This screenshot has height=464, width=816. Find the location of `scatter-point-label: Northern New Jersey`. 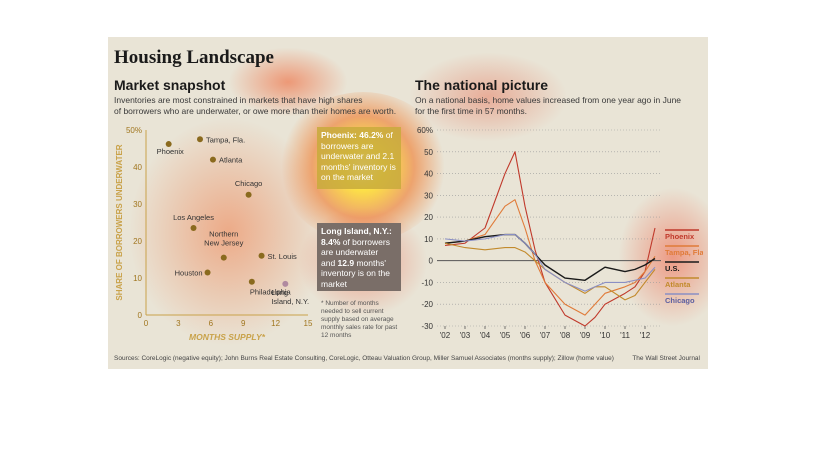

scatter-point-label: Northern New Jersey is located at coordinates (223, 239).